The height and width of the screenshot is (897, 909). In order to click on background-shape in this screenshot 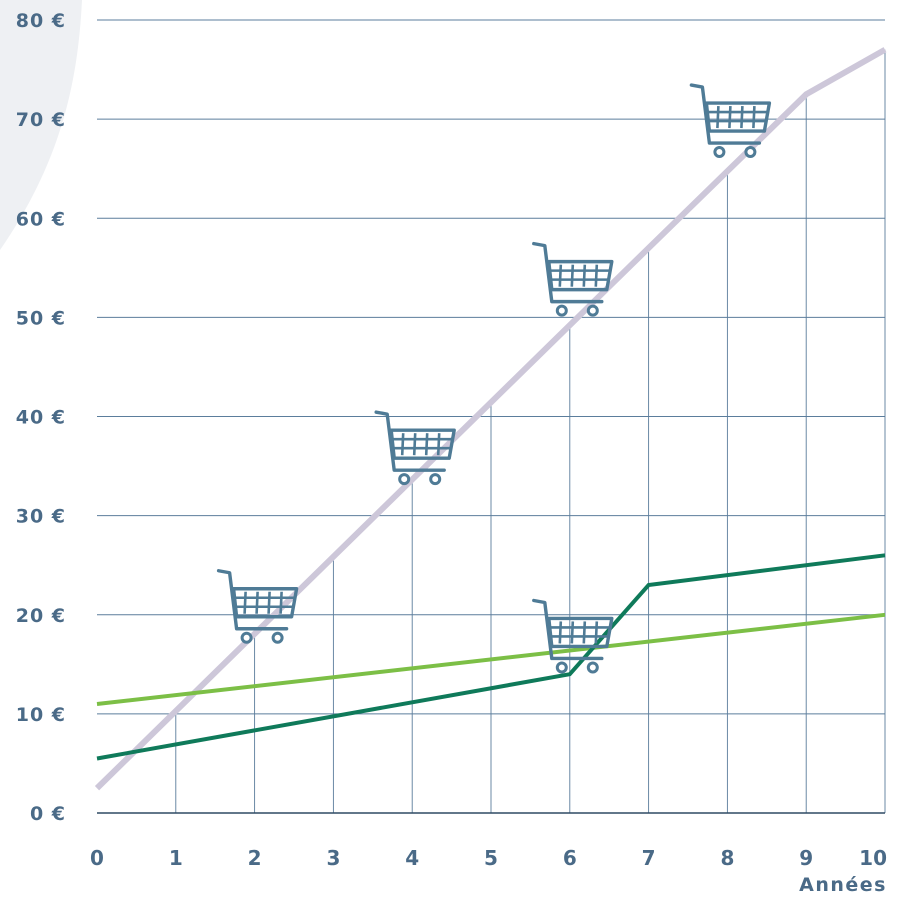, I will do `click(41, 125)`.